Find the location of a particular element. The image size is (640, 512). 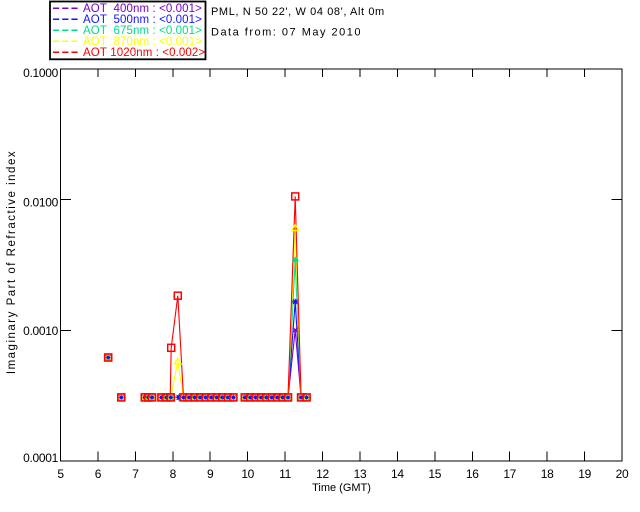

svg-text: 0.0010 is located at coordinates (41, 331).